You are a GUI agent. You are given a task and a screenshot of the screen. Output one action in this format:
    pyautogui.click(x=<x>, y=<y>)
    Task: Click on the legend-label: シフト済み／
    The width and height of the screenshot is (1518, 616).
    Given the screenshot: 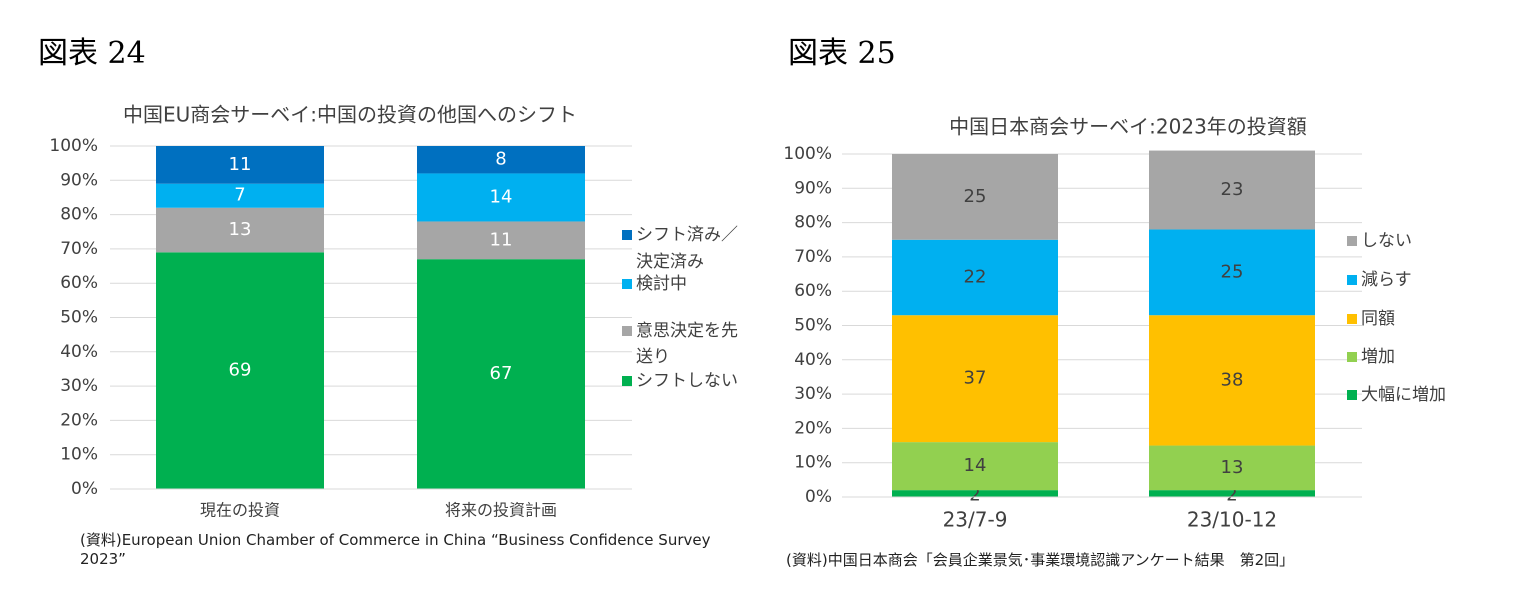 What is the action you would take?
    pyautogui.click(x=687, y=235)
    